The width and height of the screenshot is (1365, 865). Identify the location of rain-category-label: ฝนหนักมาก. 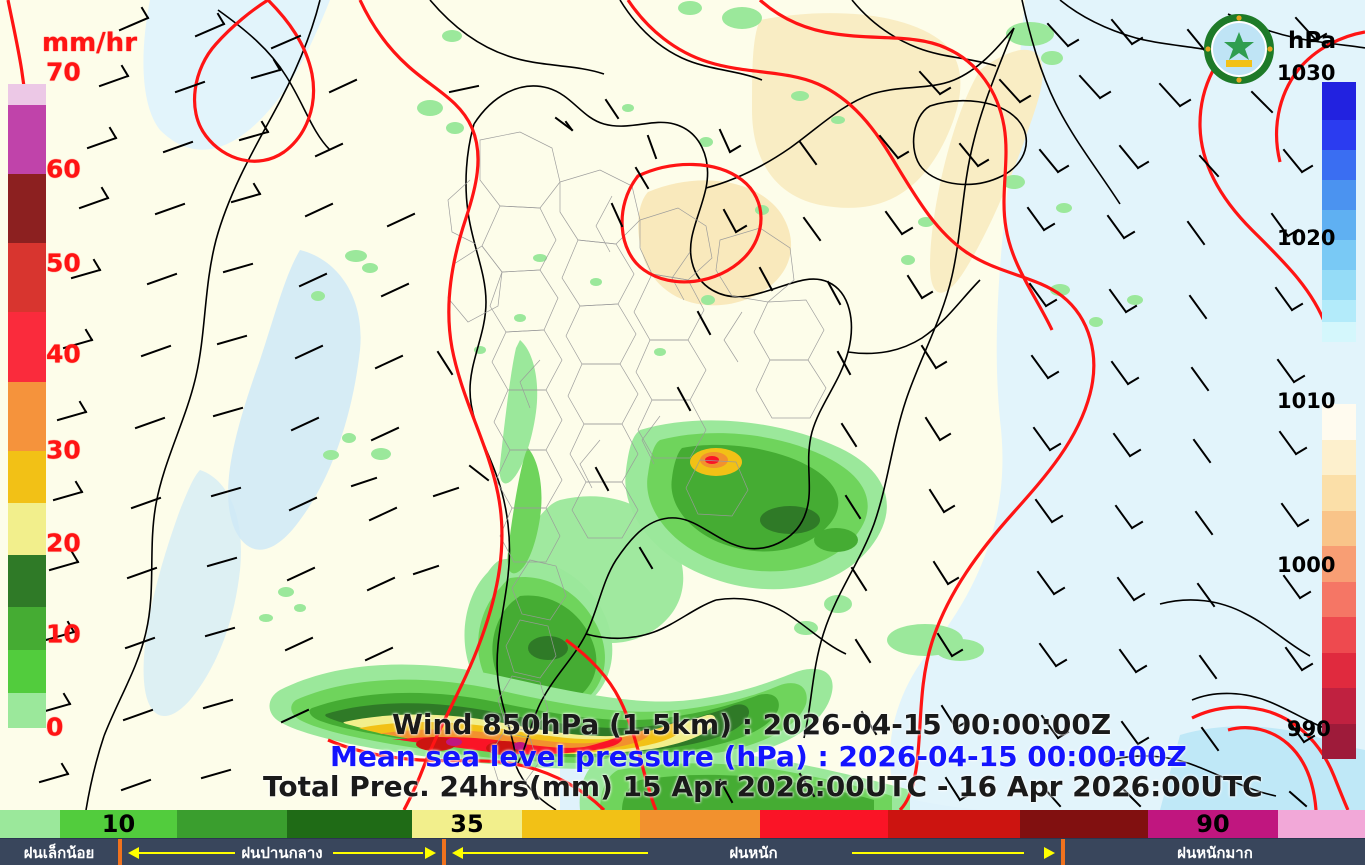
(1215, 852).